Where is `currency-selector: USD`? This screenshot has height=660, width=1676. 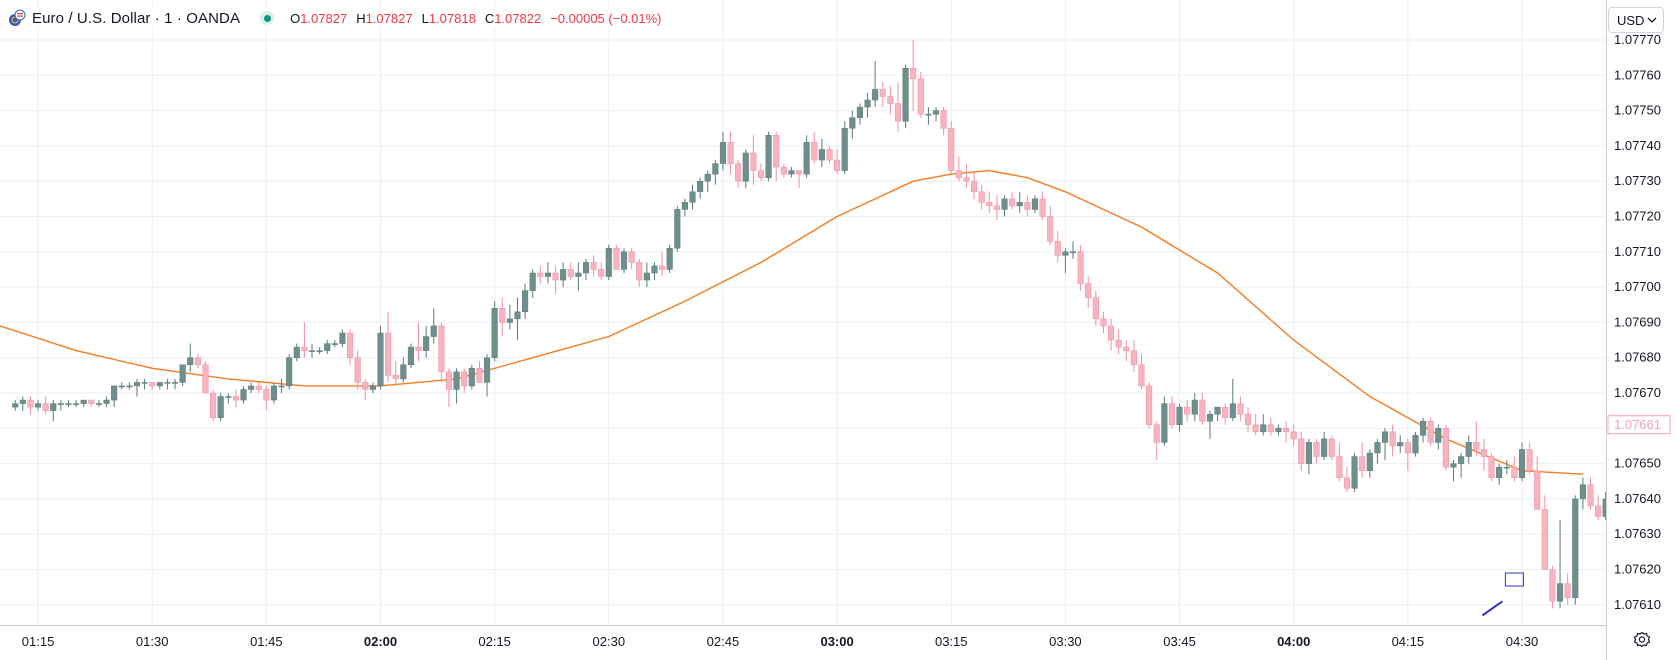 currency-selector: USD is located at coordinates (1636, 20).